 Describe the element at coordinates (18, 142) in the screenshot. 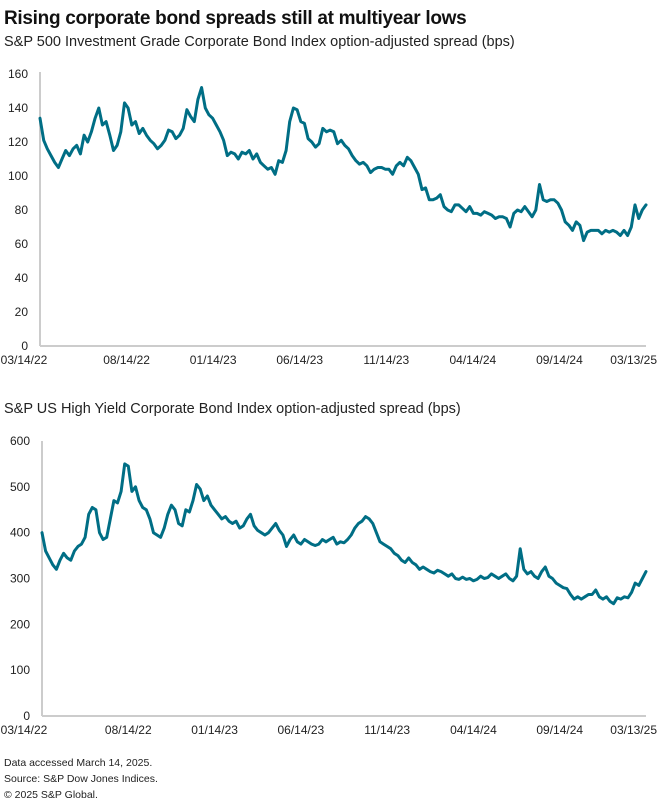

I see `y-tick-label: 120` at that location.